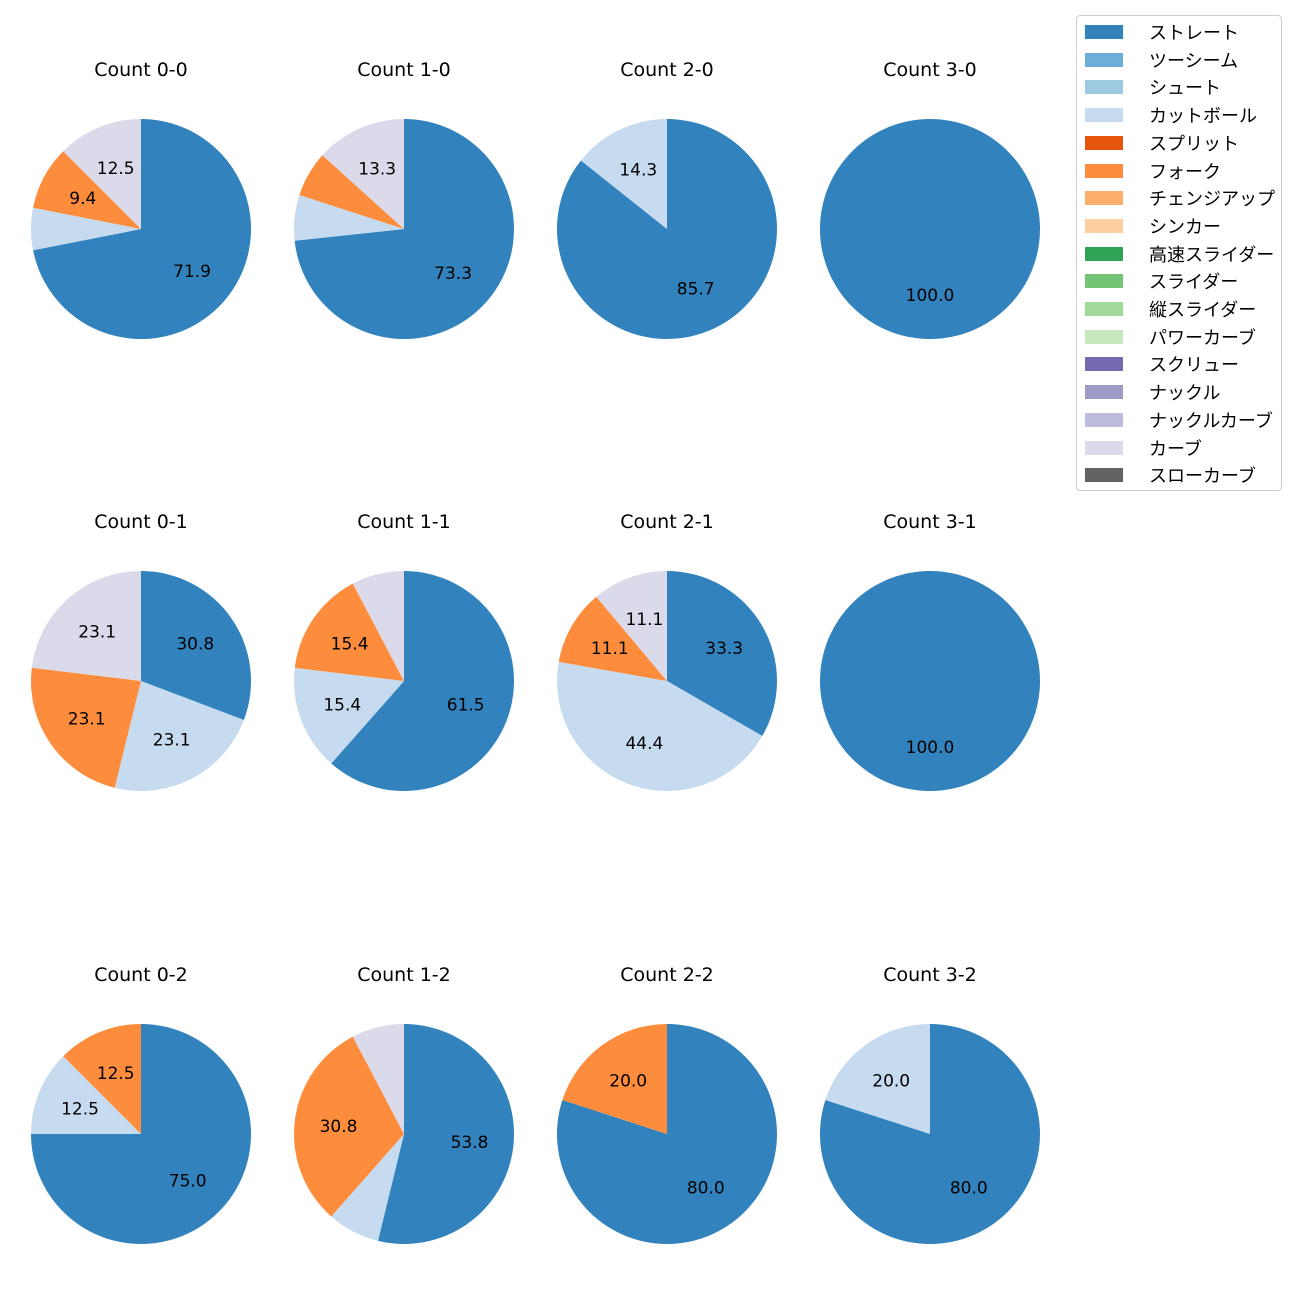 The width and height of the screenshot is (1300, 1300). I want to click on pie-count-1-1: Count 1-1 61.5 15.4 15.4, so click(404, 651).